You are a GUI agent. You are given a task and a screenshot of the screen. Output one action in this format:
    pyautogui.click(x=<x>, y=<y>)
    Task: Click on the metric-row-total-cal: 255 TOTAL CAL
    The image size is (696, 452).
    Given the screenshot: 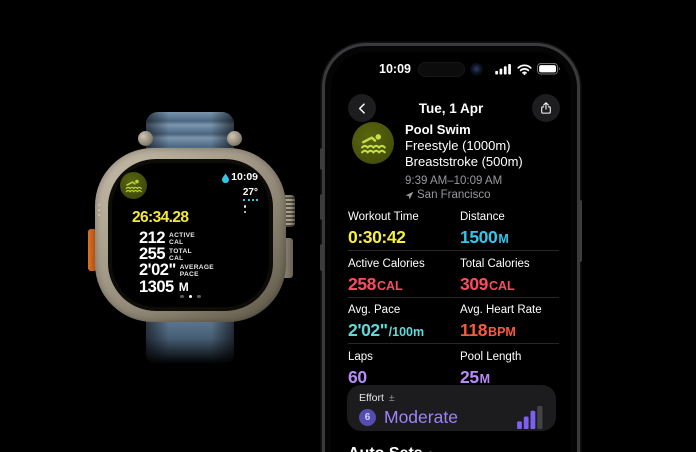 What is the action you would take?
    pyautogui.click(x=165, y=254)
    